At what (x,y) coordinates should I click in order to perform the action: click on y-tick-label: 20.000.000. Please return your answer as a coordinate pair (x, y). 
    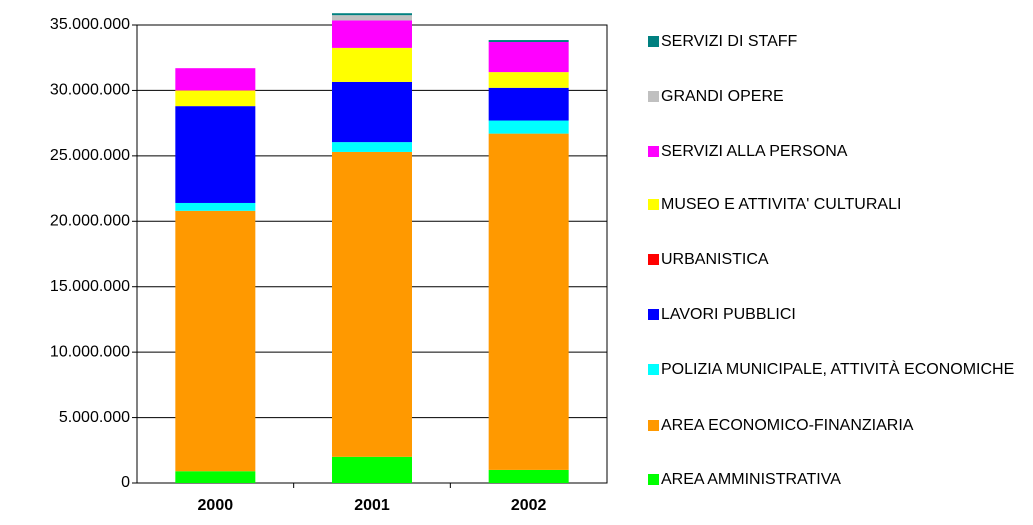
    Looking at the image, I should click on (90, 221).